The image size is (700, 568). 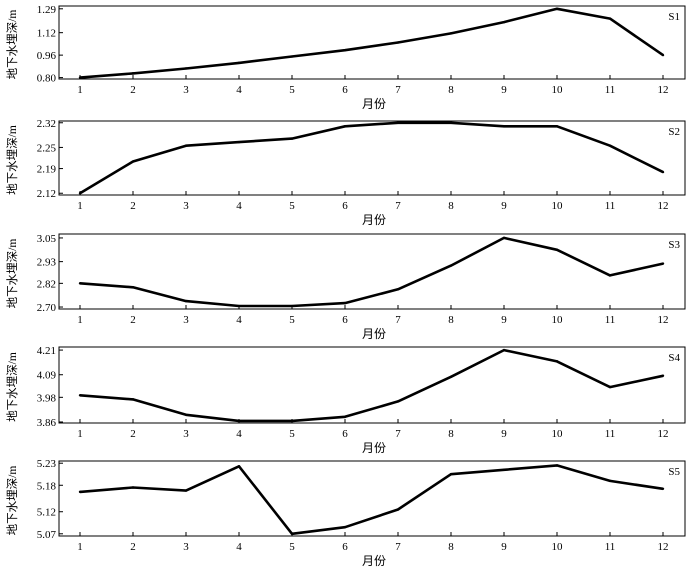 I want to click on panel-label: S4, so click(x=674, y=358).